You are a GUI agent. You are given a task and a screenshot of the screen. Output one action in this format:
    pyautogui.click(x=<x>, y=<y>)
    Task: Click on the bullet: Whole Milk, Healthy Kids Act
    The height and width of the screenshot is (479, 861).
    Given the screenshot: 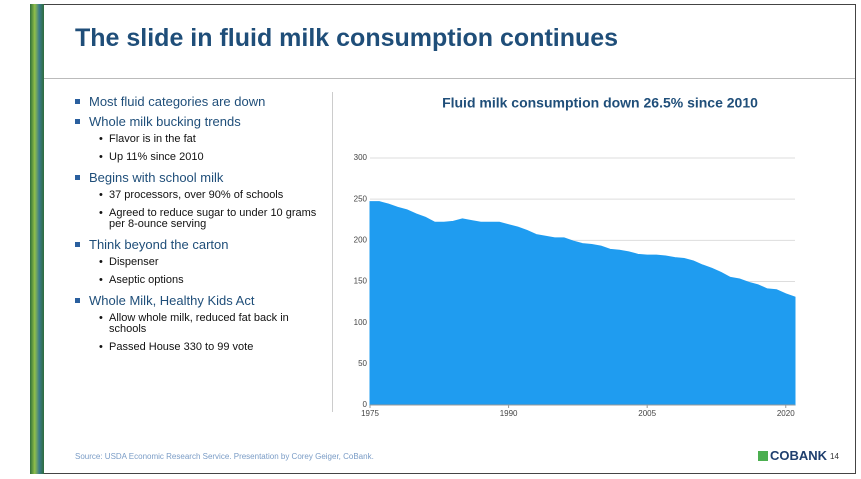 What is the action you would take?
    pyautogui.click(x=201, y=300)
    